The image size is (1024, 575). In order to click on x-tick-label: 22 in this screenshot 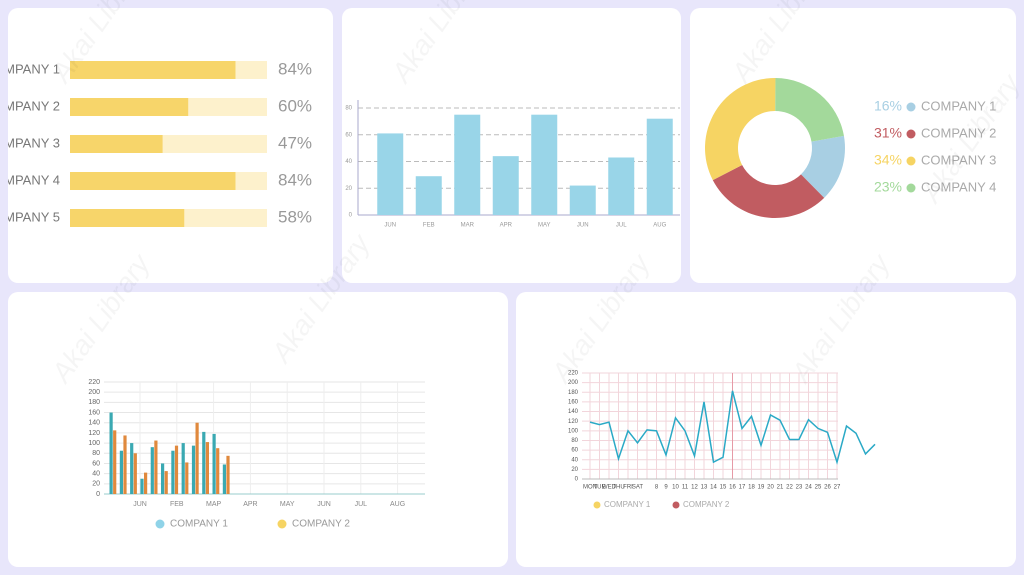, I will do `click(789, 488)`.